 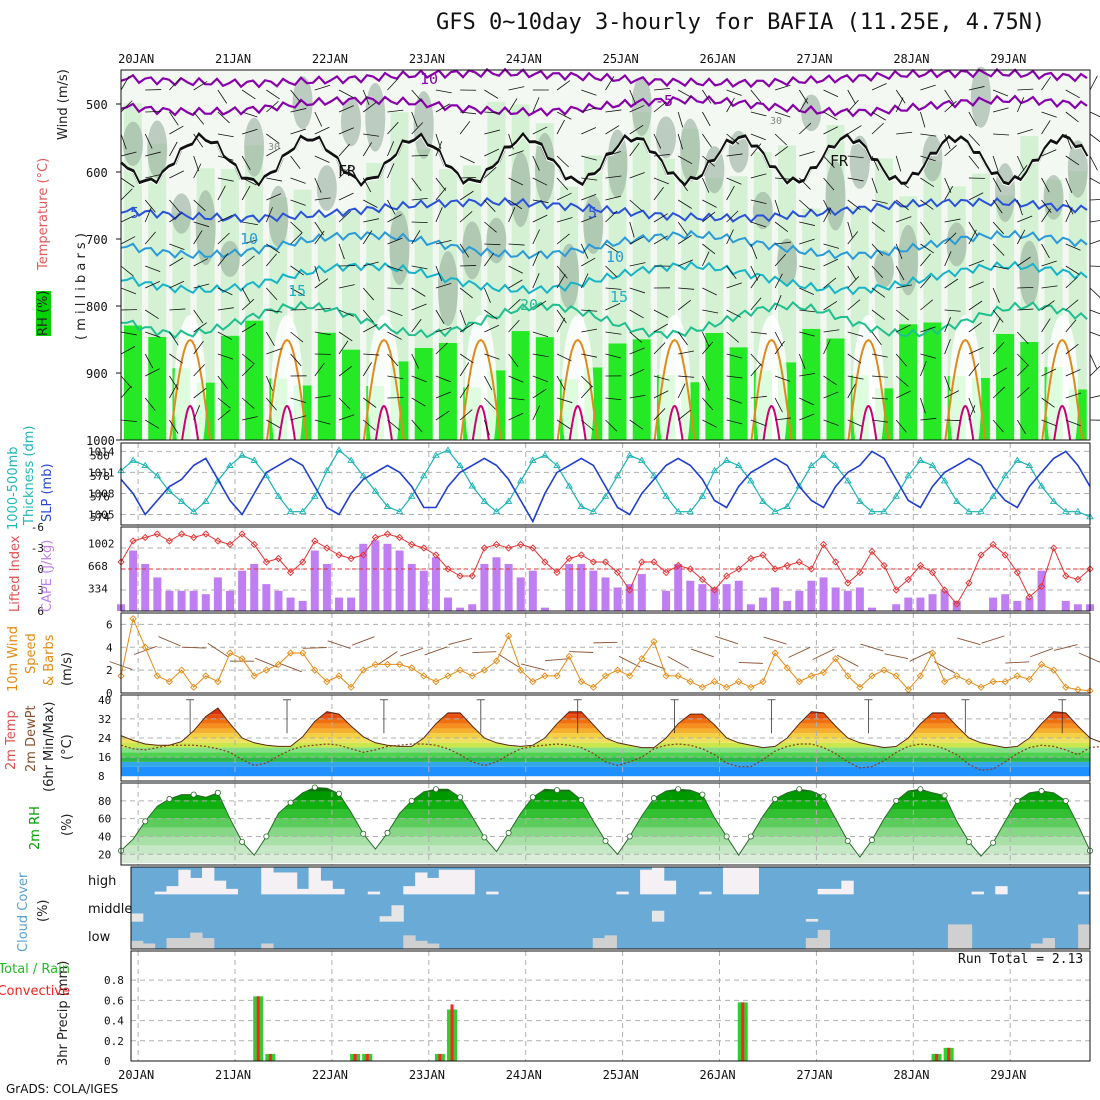 I want to click on temp-band, so click(x=605, y=716).